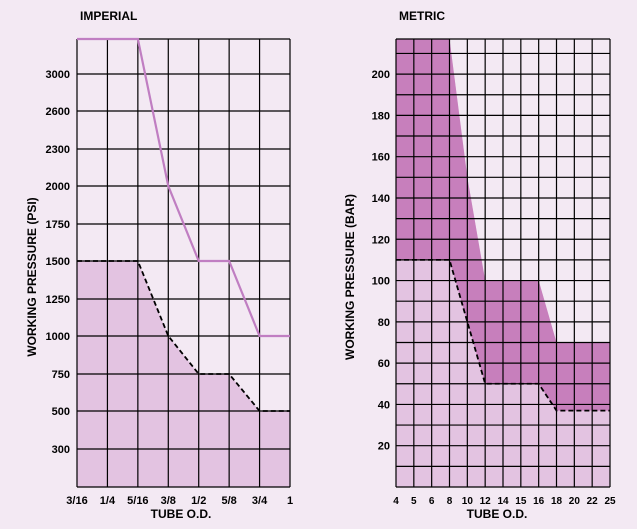 This screenshot has width=637, height=529. What do you see at coordinates (137, 501) in the screenshot?
I see `imperial-x-tick-label: 5/16` at bounding box center [137, 501].